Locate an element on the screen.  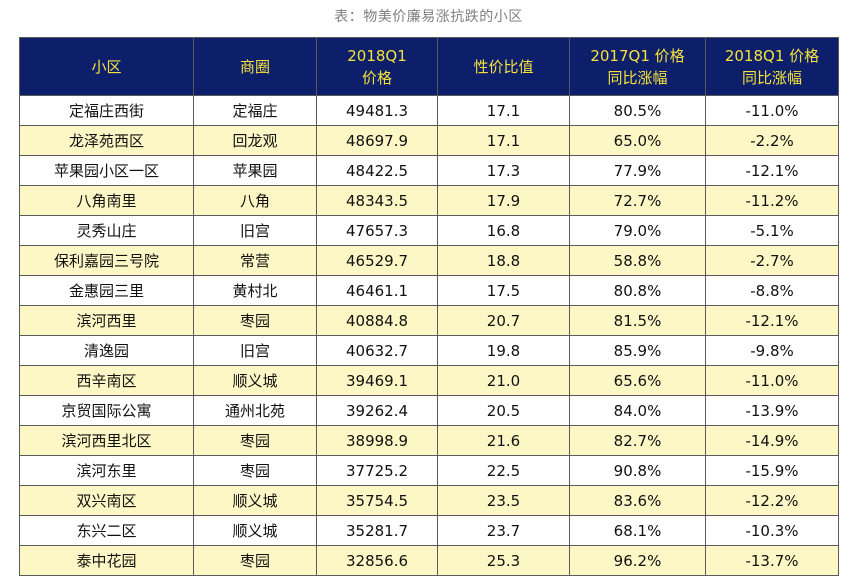
cell-community: 灵秀山庄 is located at coordinates (106, 230).